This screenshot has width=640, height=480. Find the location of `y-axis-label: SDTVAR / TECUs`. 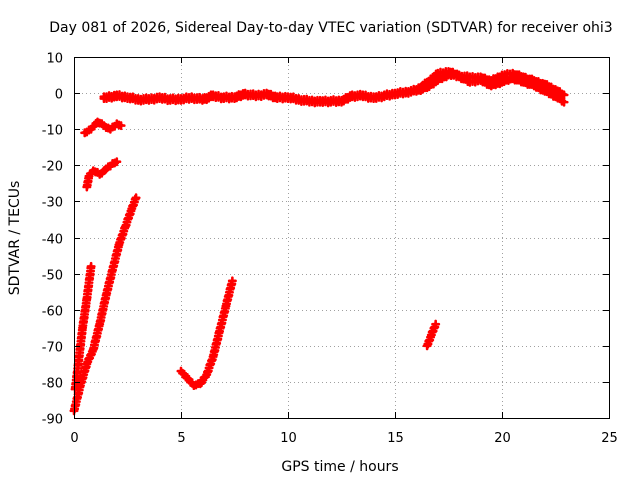

y-axis-label: SDTVAR / TECUs is located at coordinates (15, 238).